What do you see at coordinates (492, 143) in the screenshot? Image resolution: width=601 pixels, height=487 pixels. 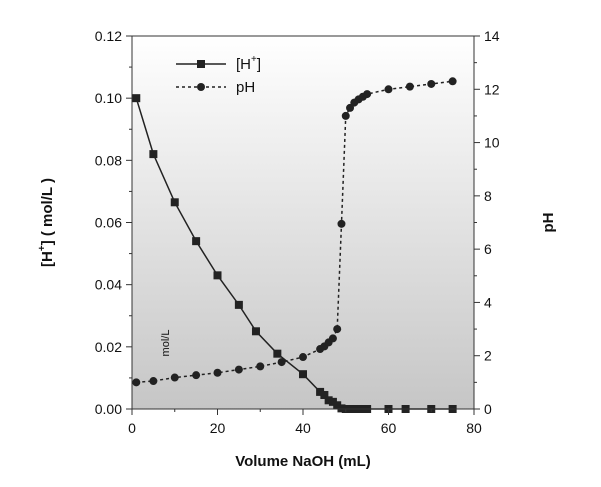 I see `y-right-tick-label: 10` at bounding box center [492, 143].